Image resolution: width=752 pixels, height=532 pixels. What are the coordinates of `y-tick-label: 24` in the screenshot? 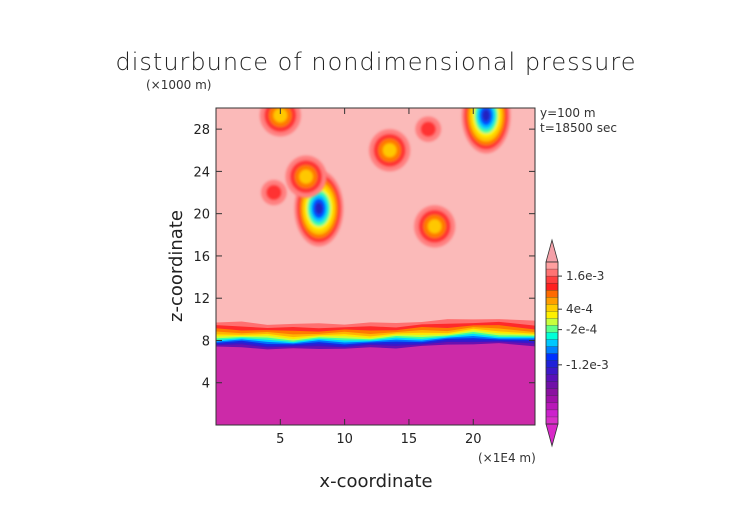 It's located at (201, 172).